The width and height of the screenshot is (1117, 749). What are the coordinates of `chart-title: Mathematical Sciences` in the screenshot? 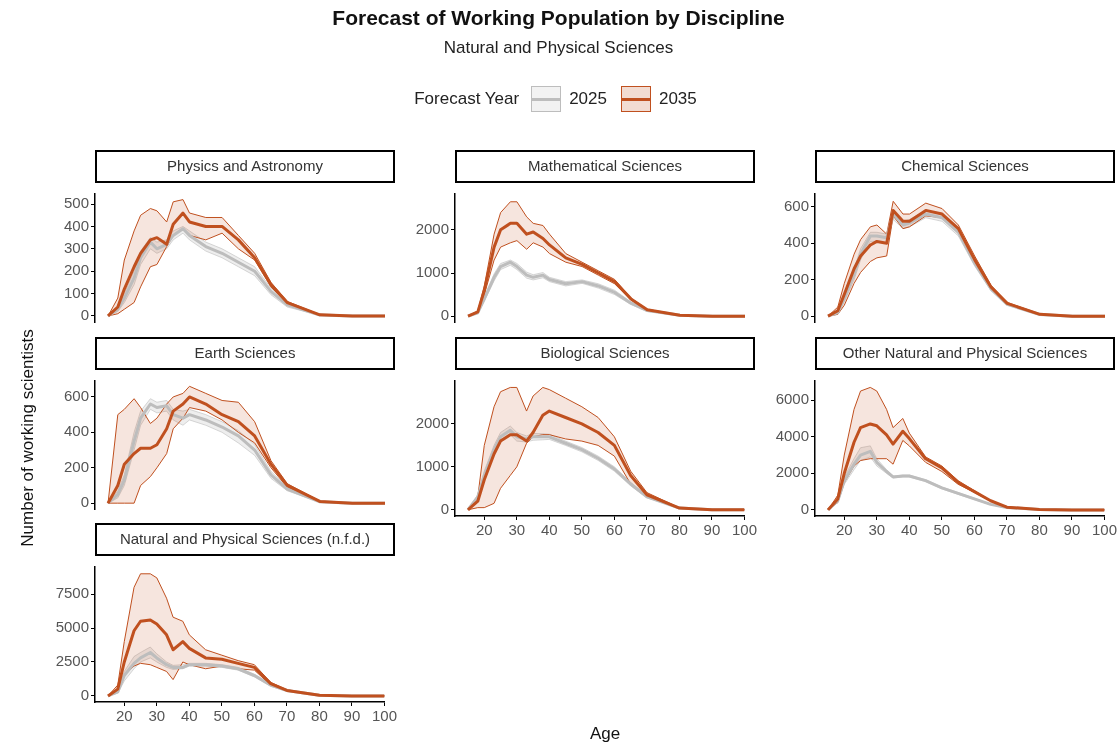 It's located at (605, 166).